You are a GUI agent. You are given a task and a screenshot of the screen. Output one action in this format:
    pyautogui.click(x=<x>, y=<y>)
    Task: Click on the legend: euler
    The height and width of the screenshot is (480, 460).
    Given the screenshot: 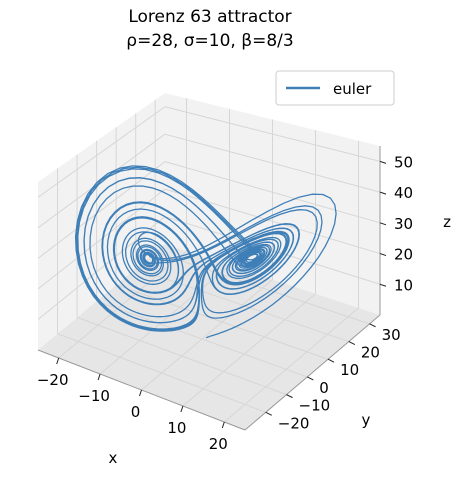 What is the action you would take?
    pyautogui.click(x=335, y=88)
    